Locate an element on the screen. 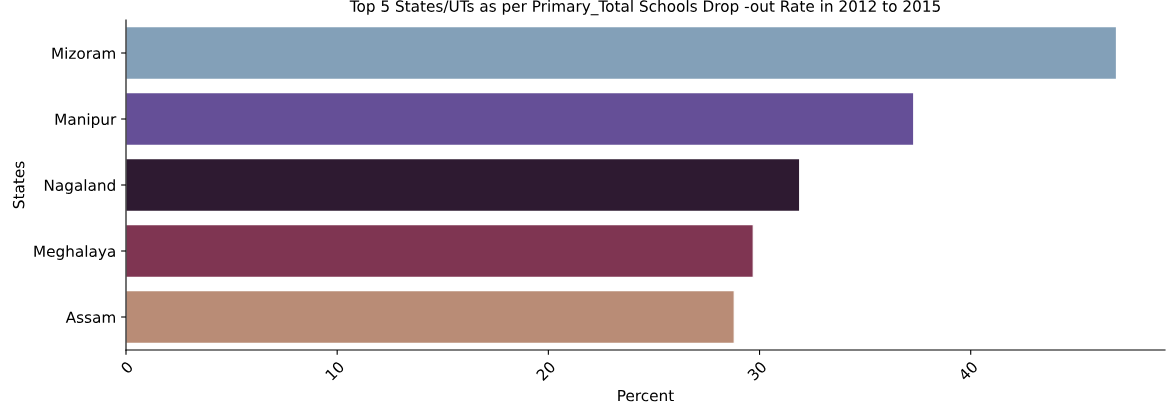 This screenshot has width=1167, height=407. x-tick-label: 30 is located at coordinates (757, 371).